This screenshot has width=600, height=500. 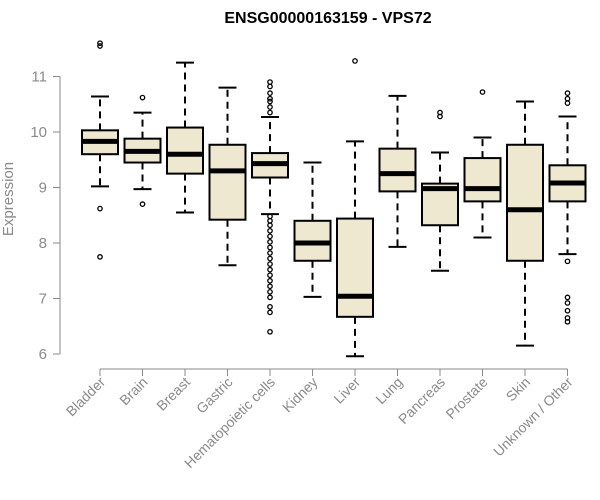 What do you see at coordinates (421, 400) in the screenshot?
I see `x-tick-label: Pancreas` at bounding box center [421, 400].